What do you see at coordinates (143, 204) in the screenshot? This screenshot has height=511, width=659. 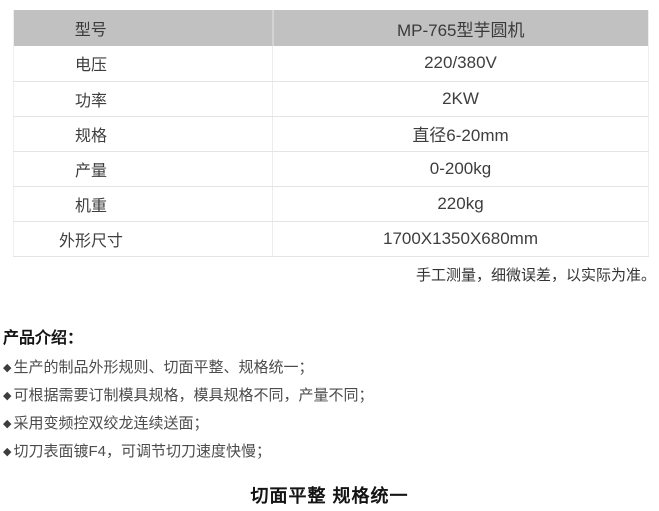 I see `spec-label-cell: 机重` at bounding box center [143, 204].